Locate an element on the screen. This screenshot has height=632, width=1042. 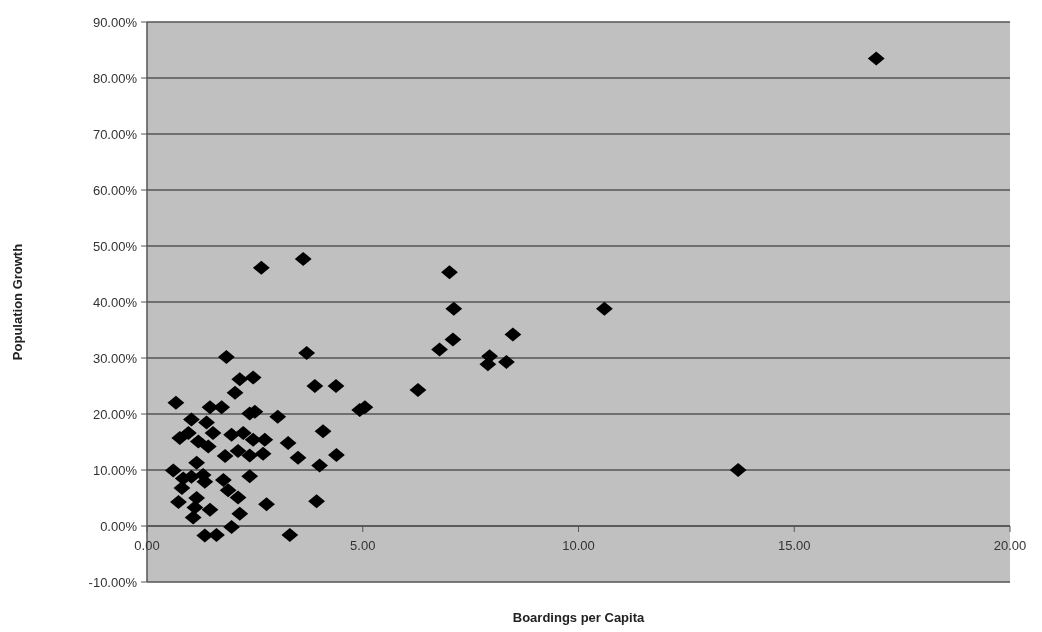
y-tick-label: 0.00% is located at coordinates (119, 526).